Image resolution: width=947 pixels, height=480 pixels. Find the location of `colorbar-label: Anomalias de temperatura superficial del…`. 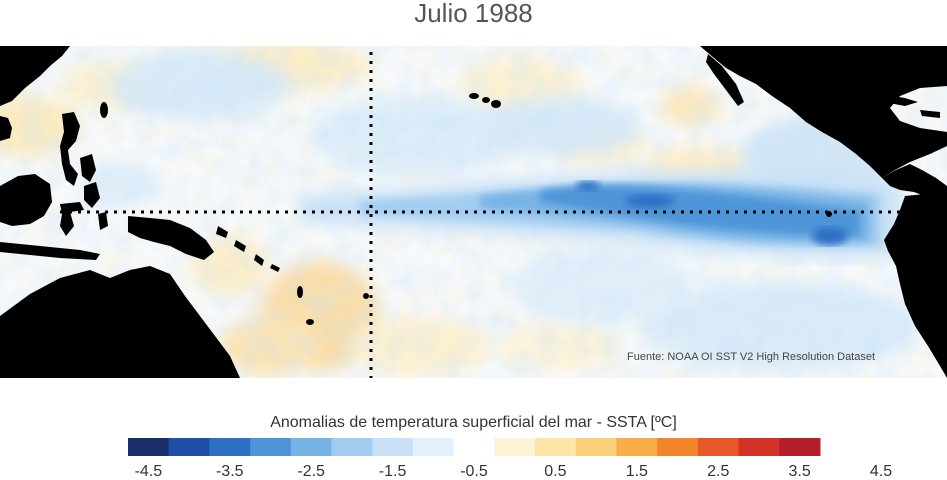

colorbar-label: Anomalias de temperatura superficial del… is located at coordinates (473, 422).